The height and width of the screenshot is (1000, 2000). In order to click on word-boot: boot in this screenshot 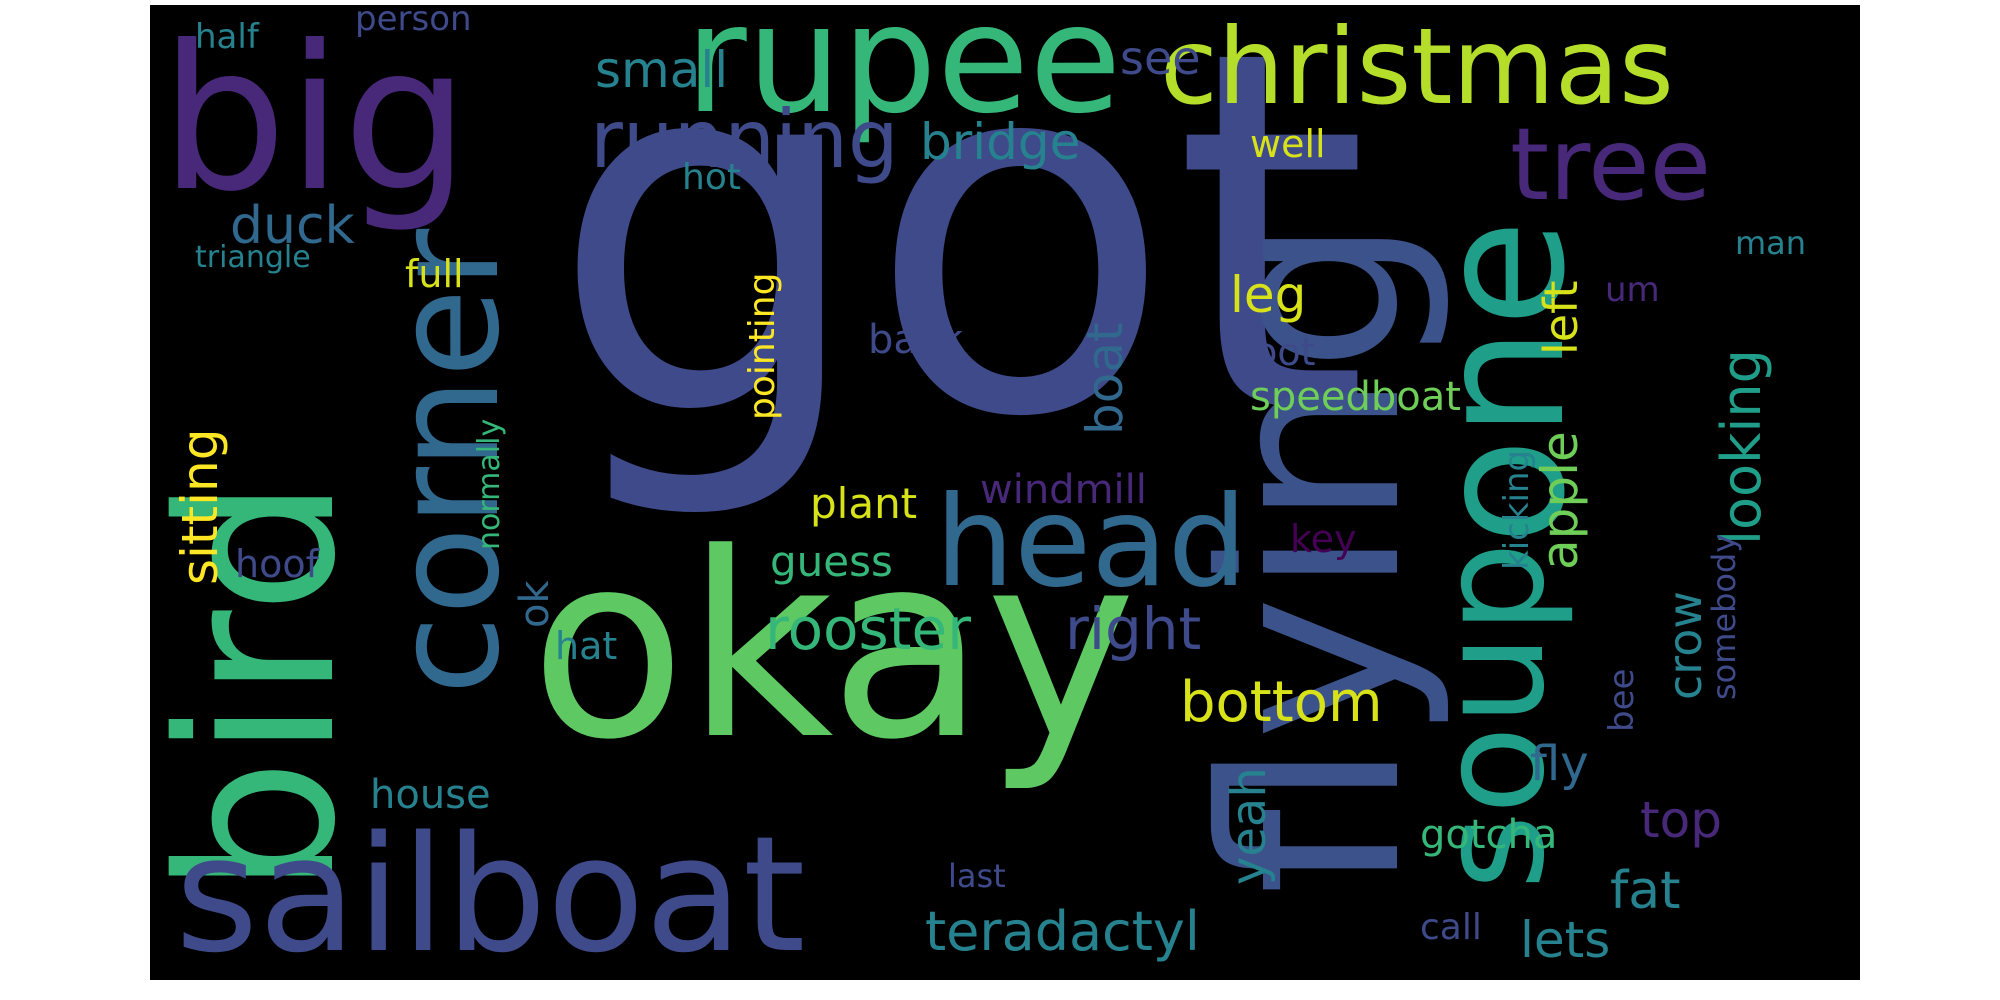, I will do `click(1273, 352)`.